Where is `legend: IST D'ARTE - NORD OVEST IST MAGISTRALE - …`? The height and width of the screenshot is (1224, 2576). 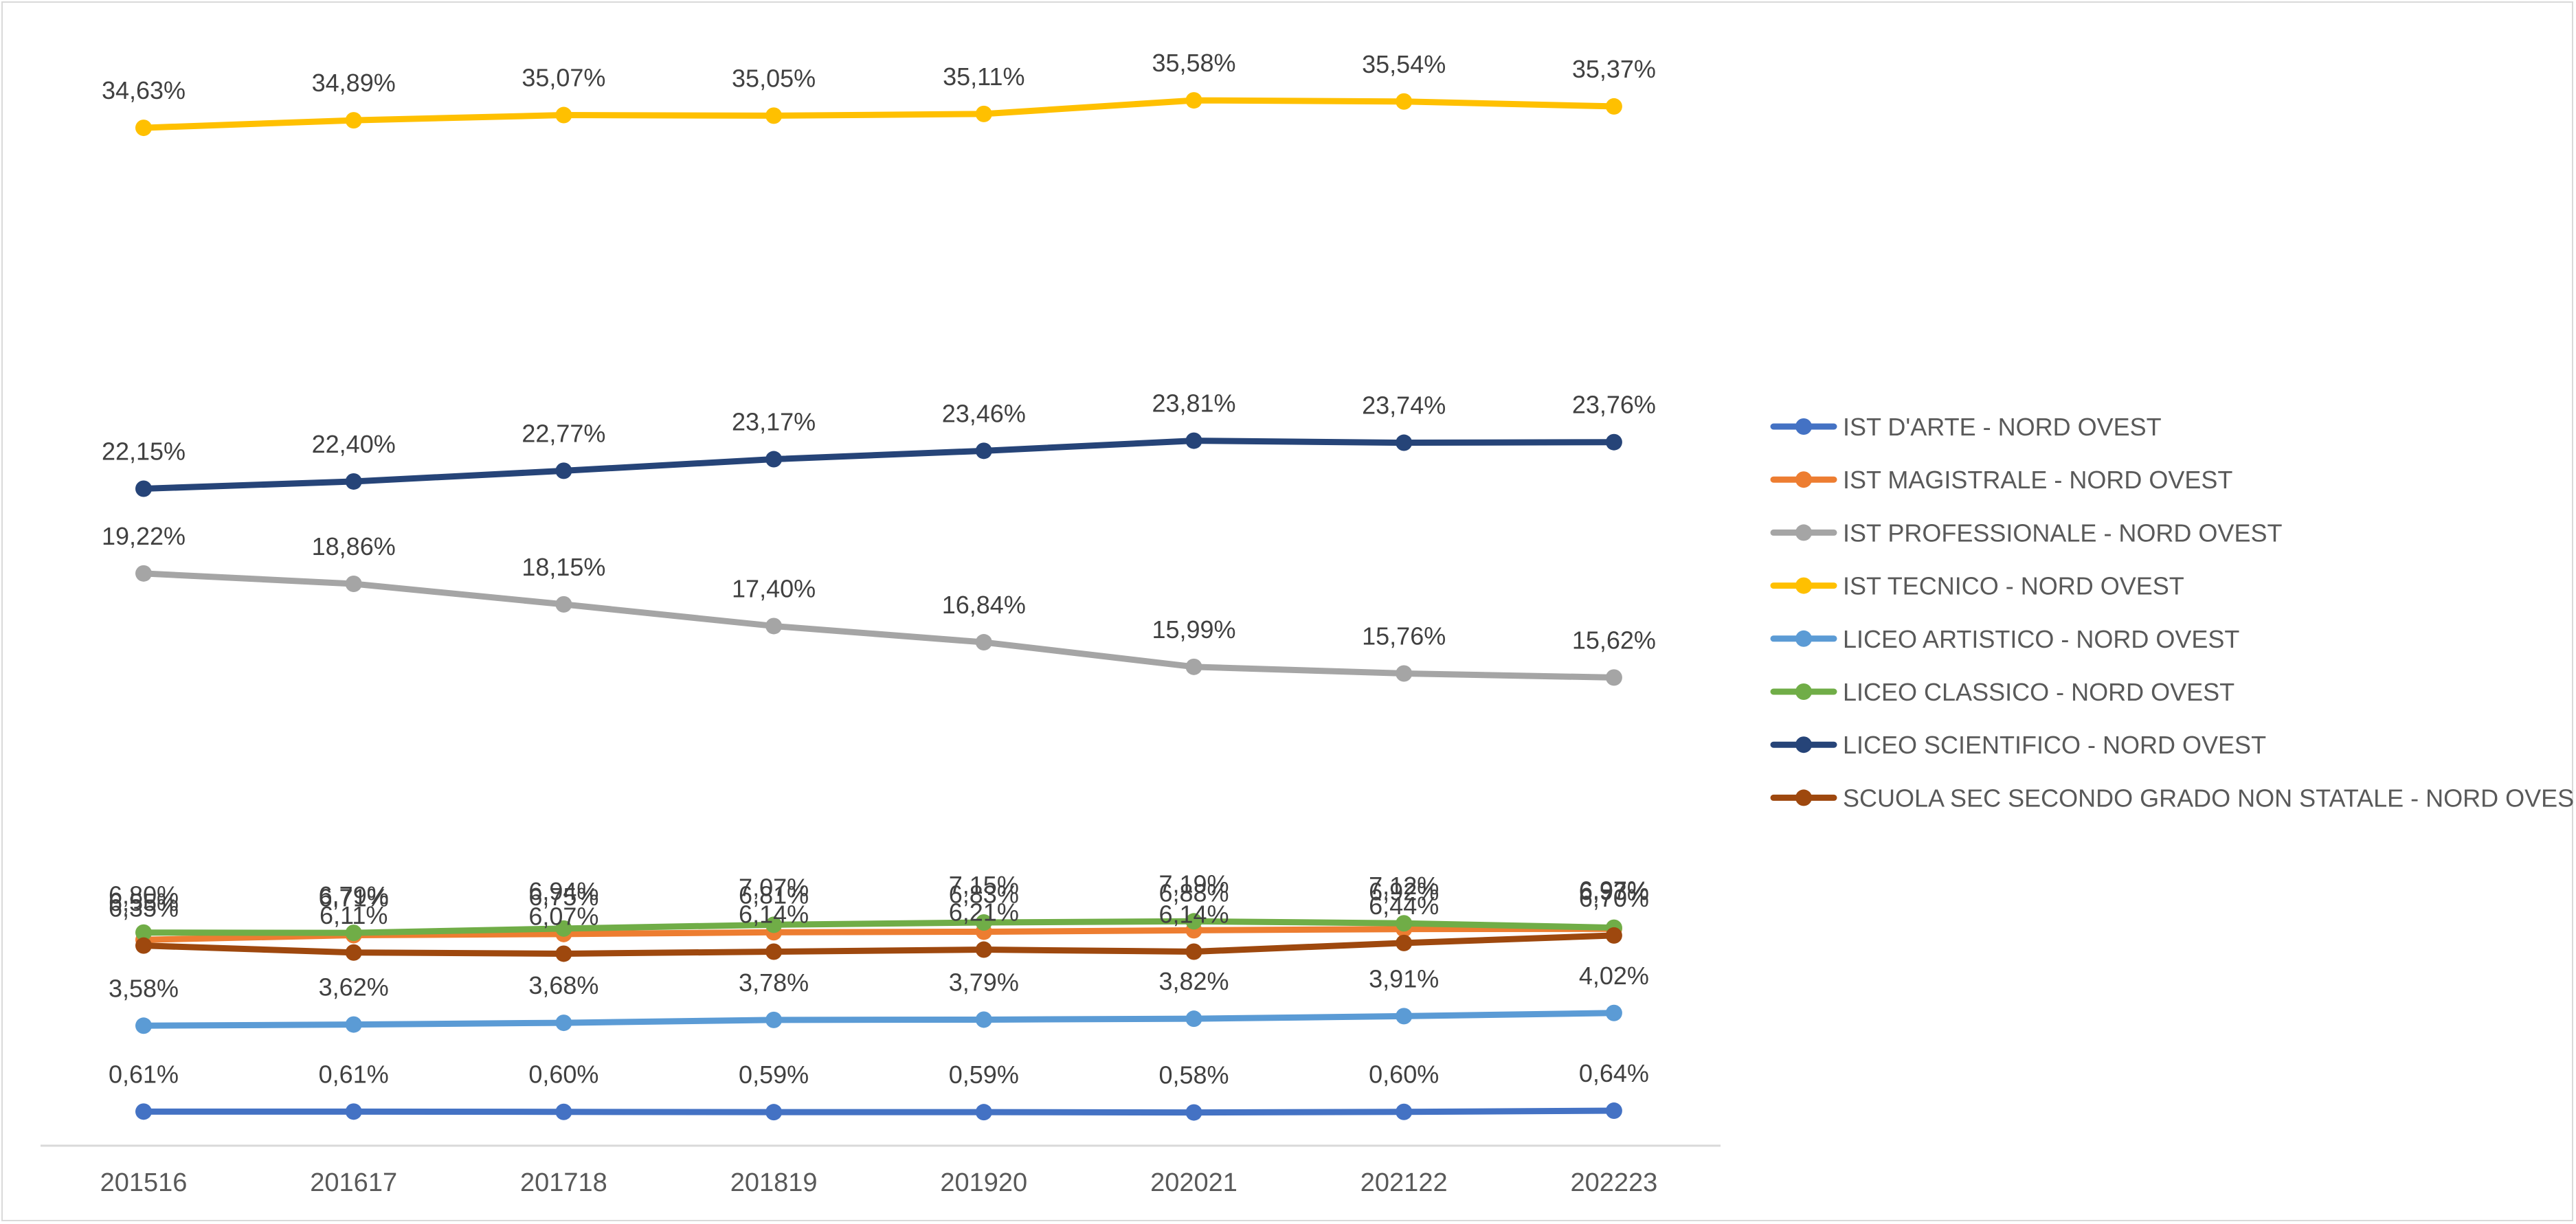
legend: IST D'ARTE - NORD OVEST IST MAGISTRALE - … is located at coordinates (2172, 612).